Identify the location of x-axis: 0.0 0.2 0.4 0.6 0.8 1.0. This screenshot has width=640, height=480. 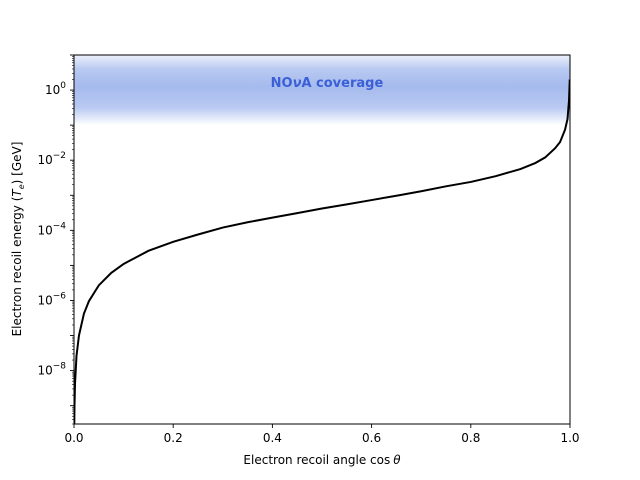
(322, 434).